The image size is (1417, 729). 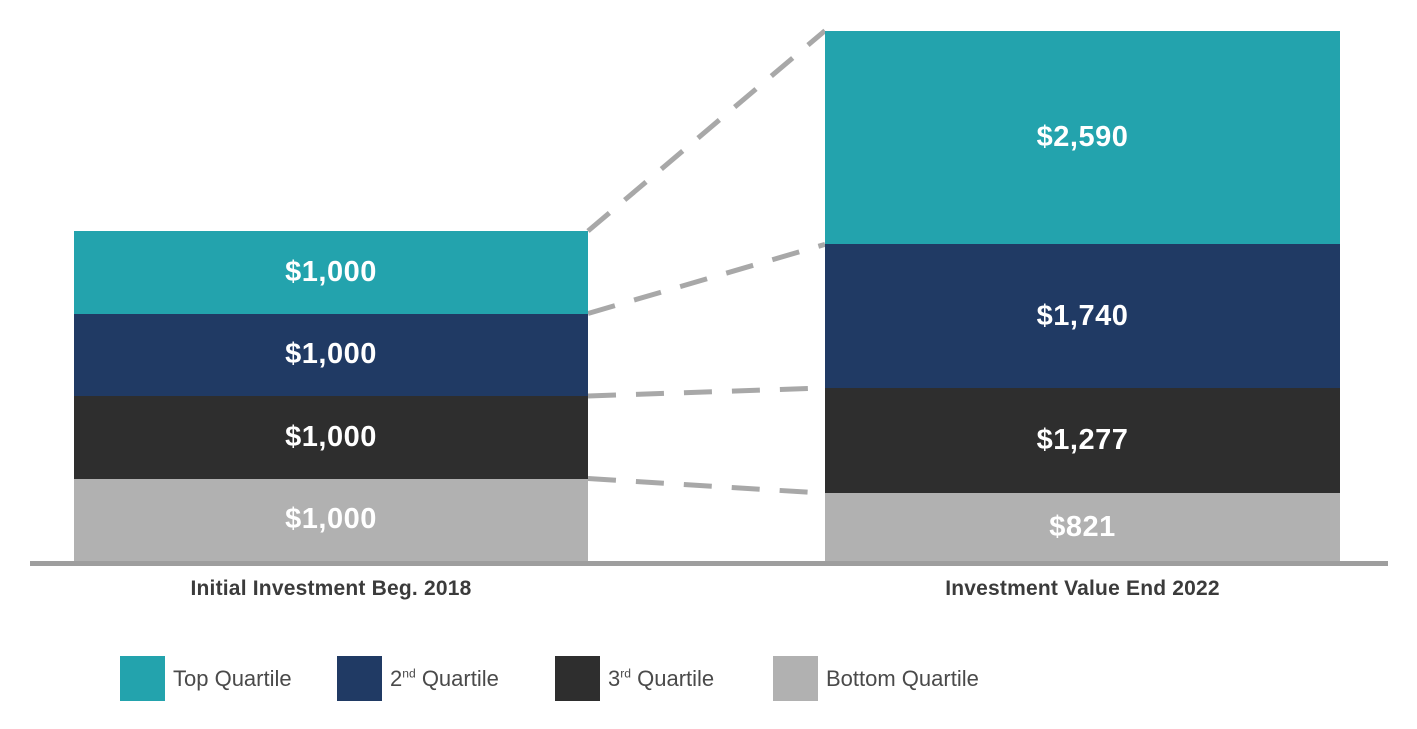 What do you see at coordinates (902, 678) in the screenshot?
I see `legend-label: Bottom Quartile` at bounding box center [902, 678].